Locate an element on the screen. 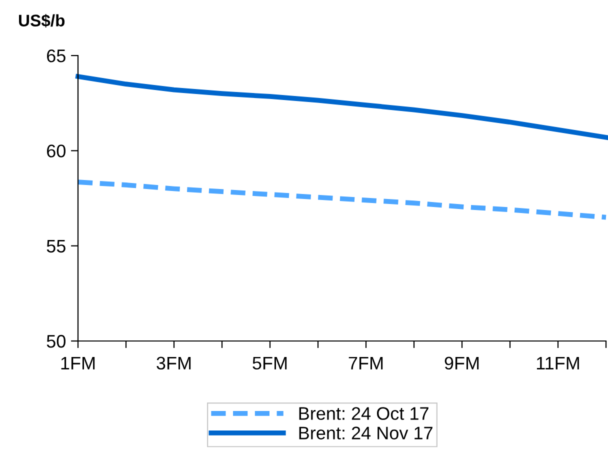 The height and width of the screenshot is (455, 608). y-tick-label: 50 is located at coordinates (56, 341).